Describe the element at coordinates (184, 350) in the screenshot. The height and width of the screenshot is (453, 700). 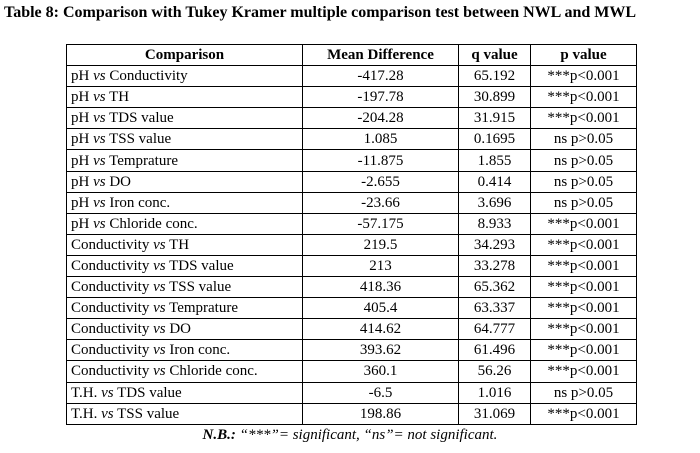
I see `comparison-cell: Conductivity vs Iron conc.` at that location.